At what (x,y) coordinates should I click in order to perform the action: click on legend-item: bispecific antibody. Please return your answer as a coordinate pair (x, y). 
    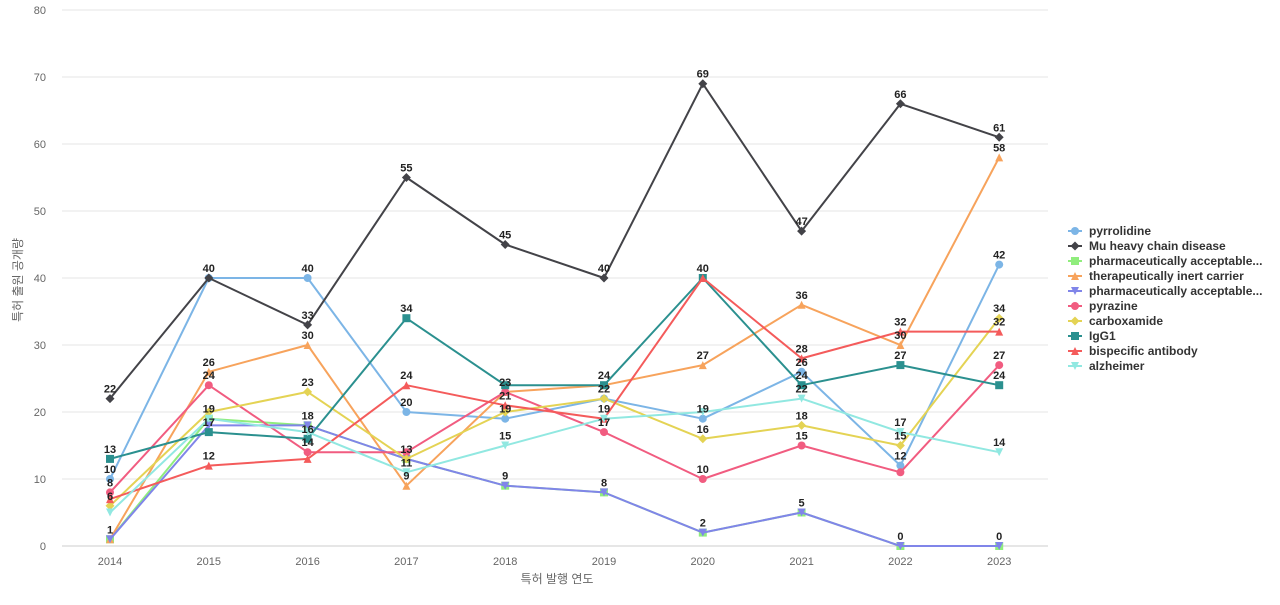
    Looking at the image, I should click on (1133, 351).